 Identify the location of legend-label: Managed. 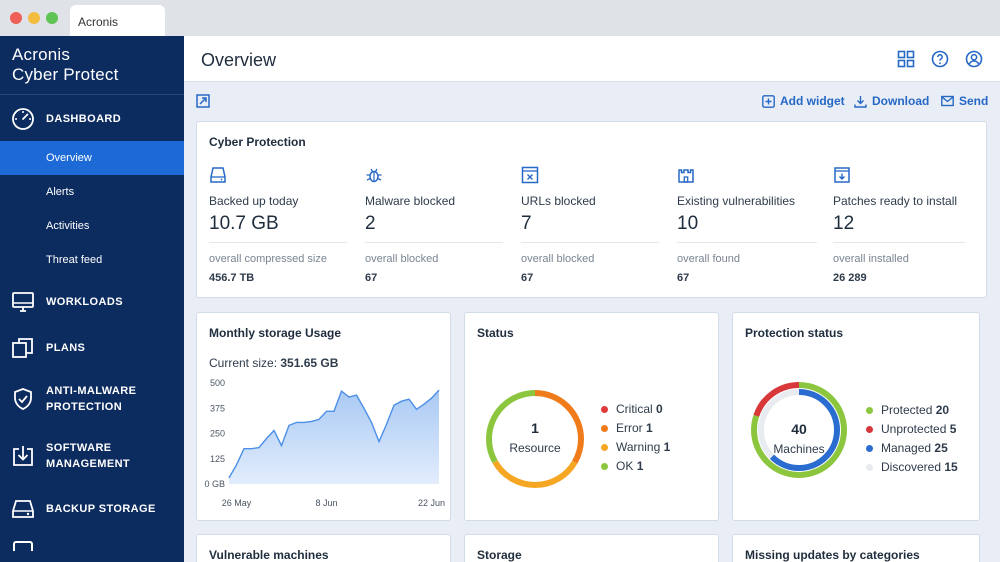
(906, 448).